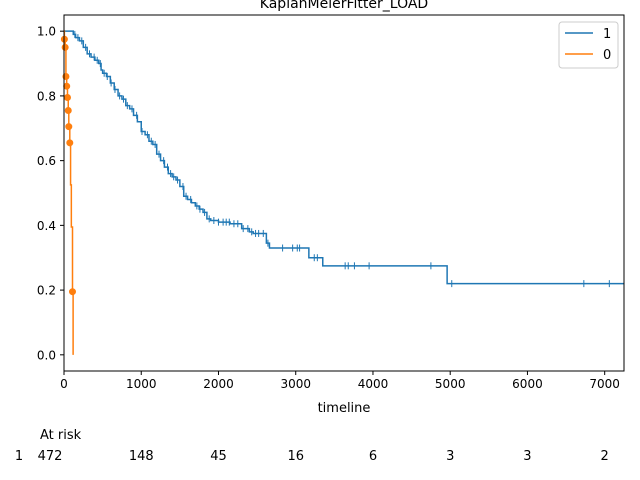 Image resolution: width=640 pixels, height=480 pixels. Describe the element at coordinates (61, 435) in the screenshot. I see `at-risk-label: At risk` at that location.